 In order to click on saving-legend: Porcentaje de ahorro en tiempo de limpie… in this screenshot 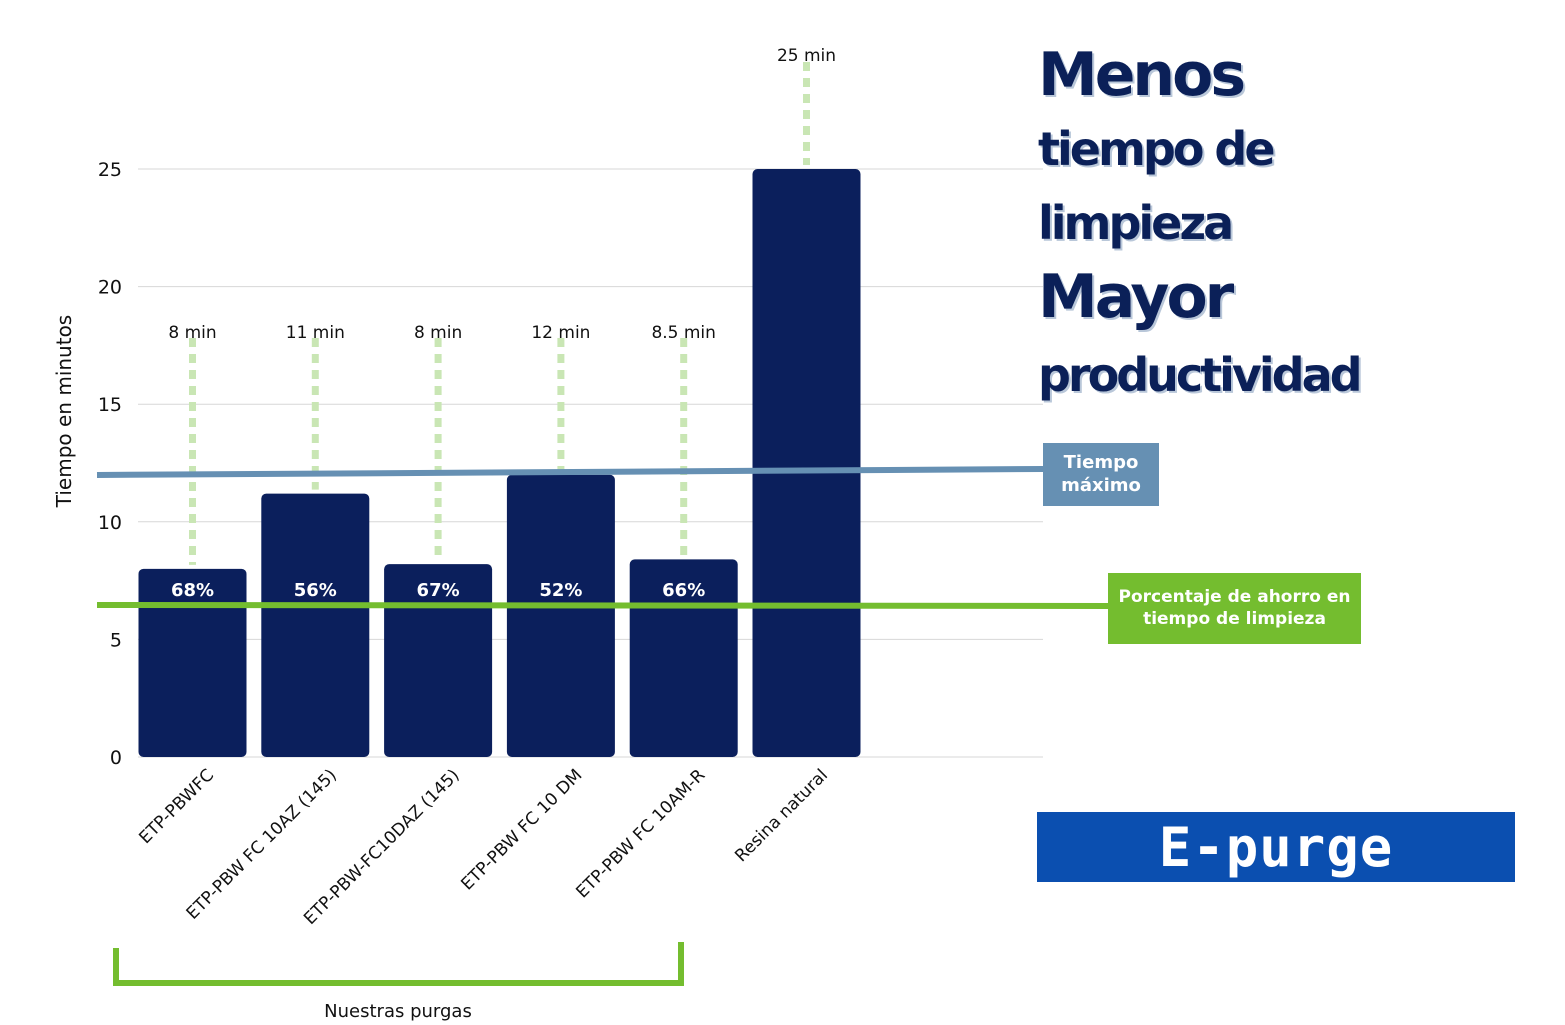, I will do `click(1234, 608)`.